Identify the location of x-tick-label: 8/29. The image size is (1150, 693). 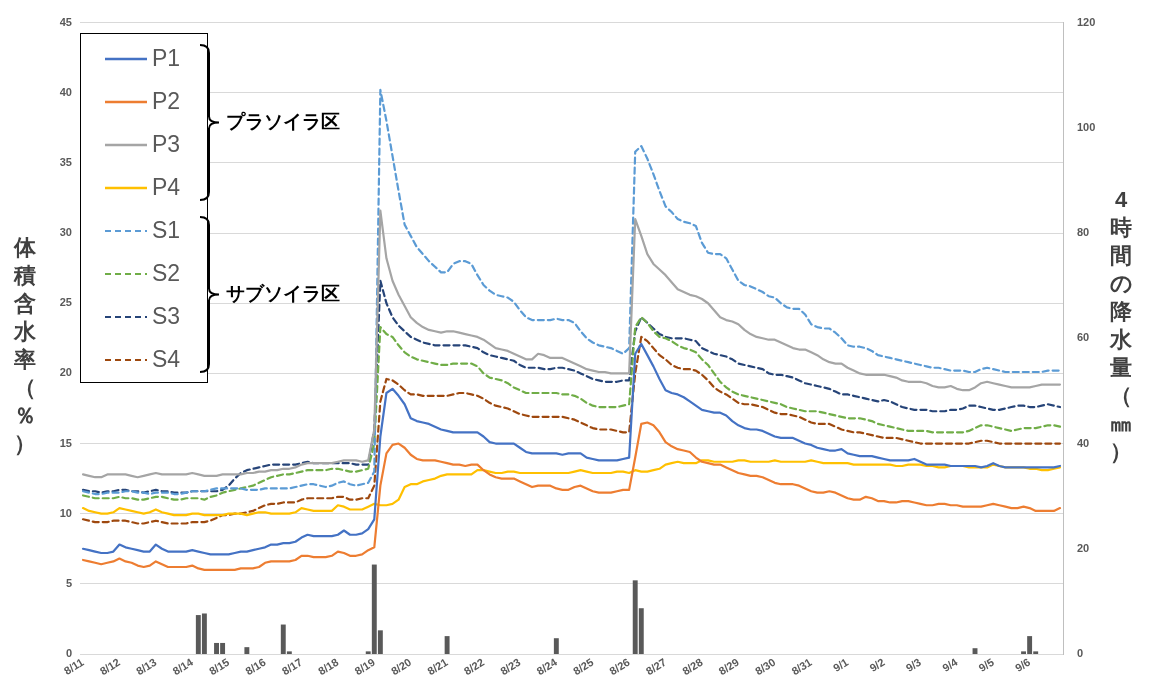
(729, 666).